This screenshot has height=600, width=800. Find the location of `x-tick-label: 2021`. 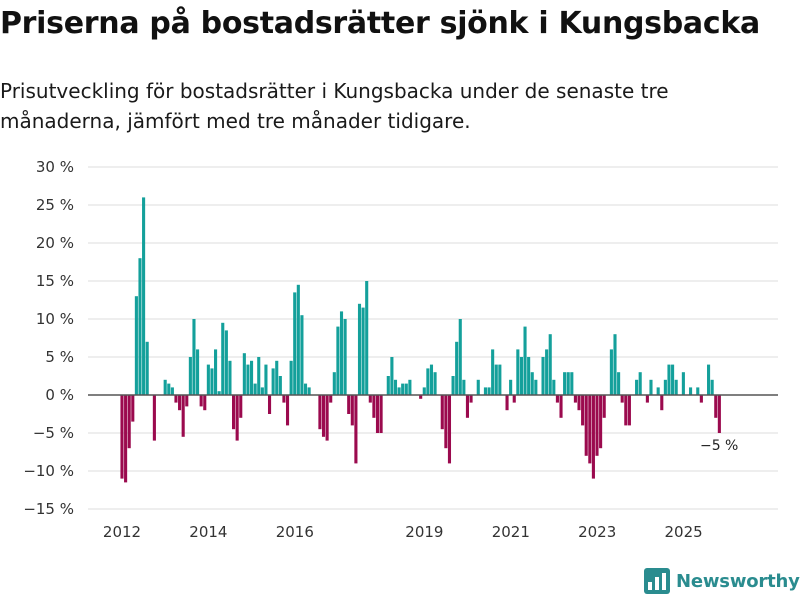

x-tick-label: 2021 is located at coordinates (511, 532).